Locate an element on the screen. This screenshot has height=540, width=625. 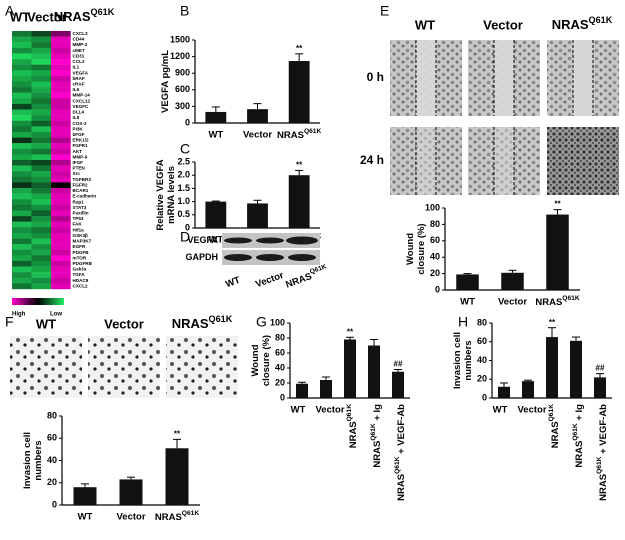
gene-label: PTEN is located at coordinates (79, 168).